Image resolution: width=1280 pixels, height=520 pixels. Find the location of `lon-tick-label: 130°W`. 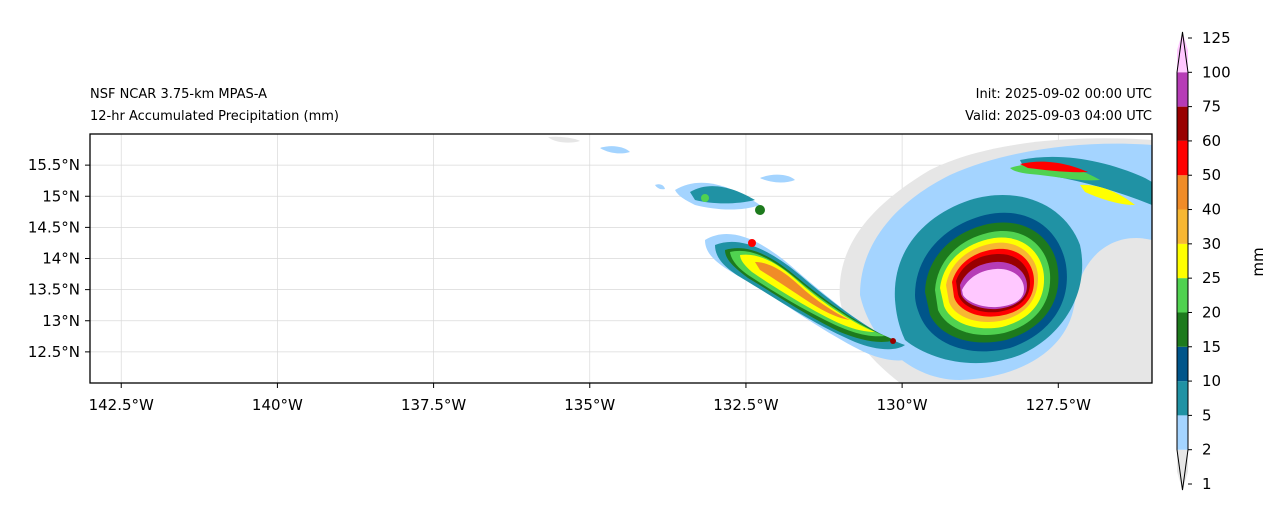

lon-tick-label: 130°W is located at coordinates (902, 405).